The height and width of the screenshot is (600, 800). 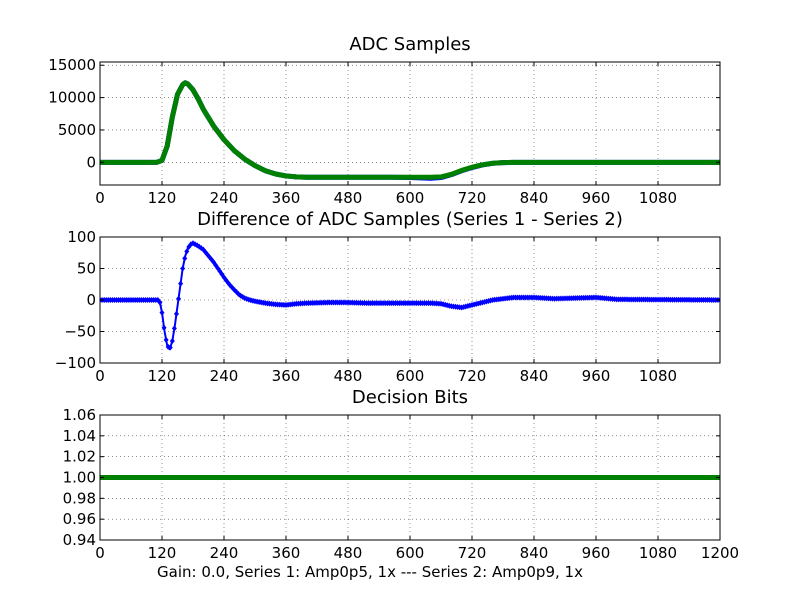 What do you see at coordinates (79, 436) in the screenshot?
I see `y-tick-label: 1.04` at bounding box center [79, 436].